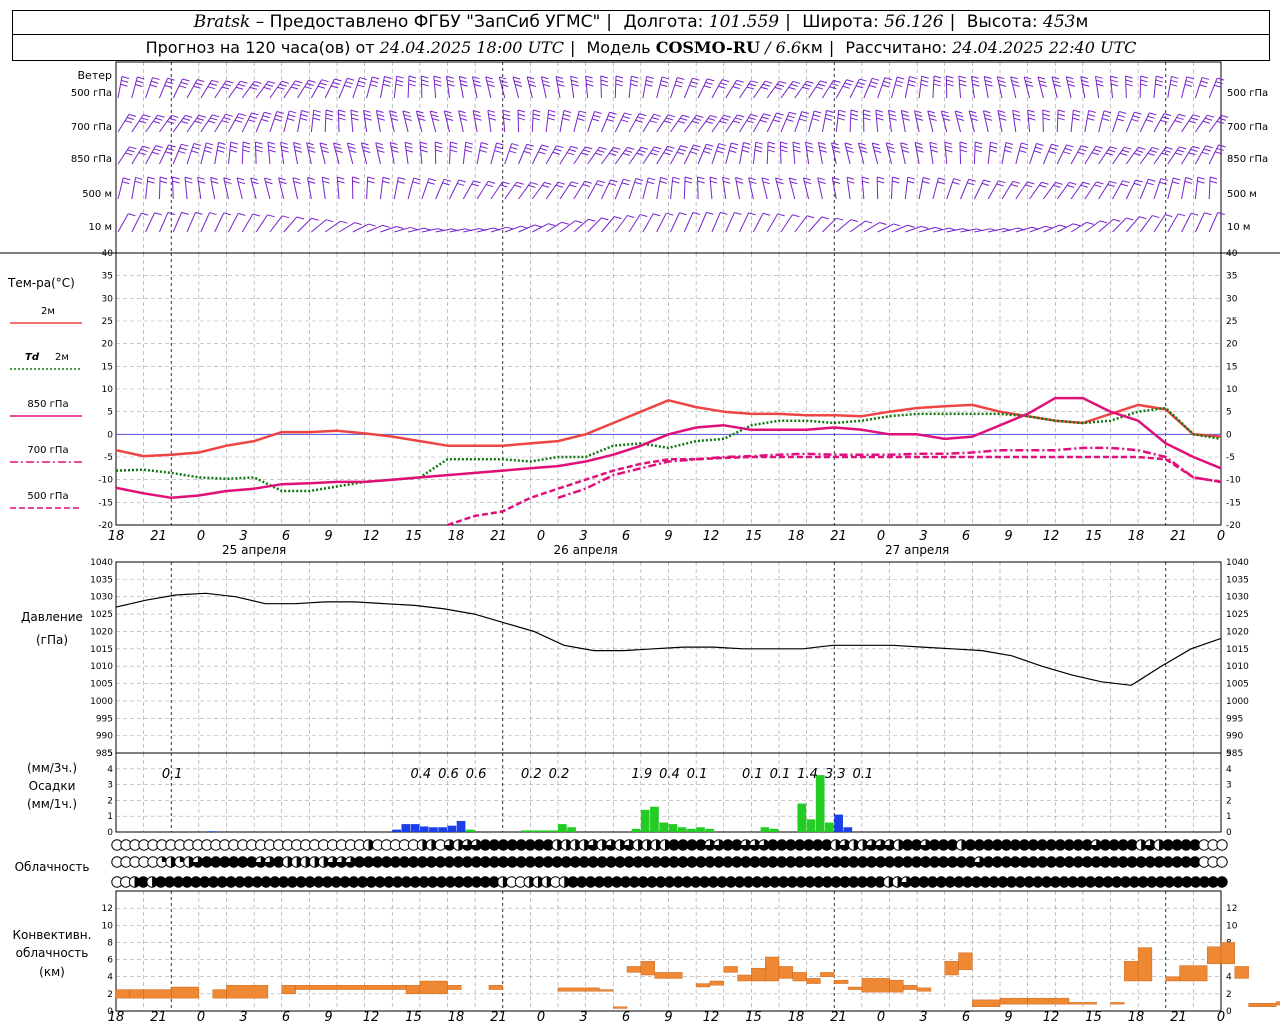  What do you see at coordinates (222, 22) in the screenshot?
I see `station-name: Bratsk` at bounding box center [222, 22].